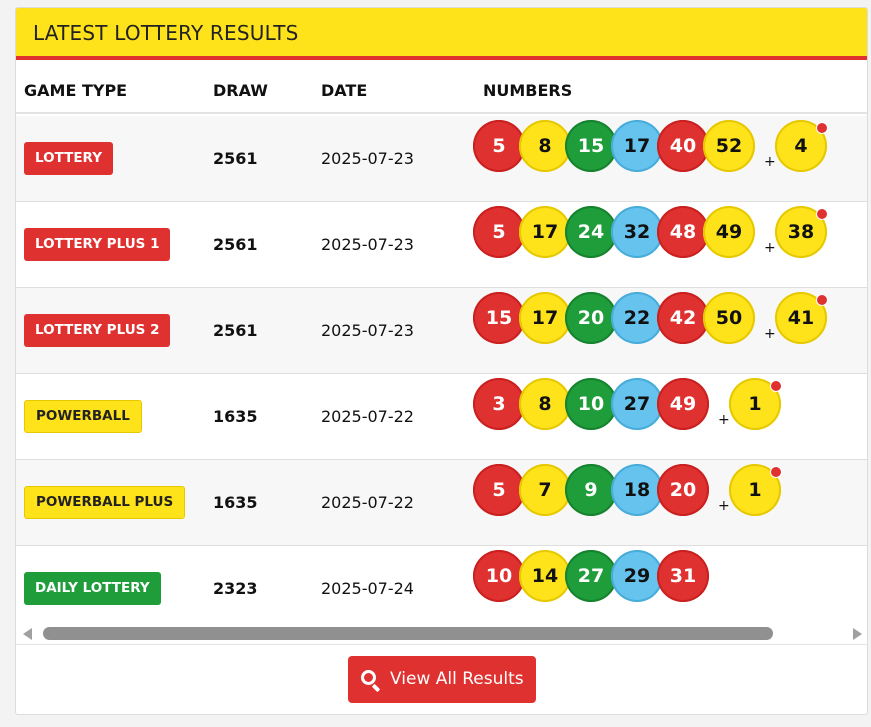  I want to click on number-ball: 7, so click(545, 490).